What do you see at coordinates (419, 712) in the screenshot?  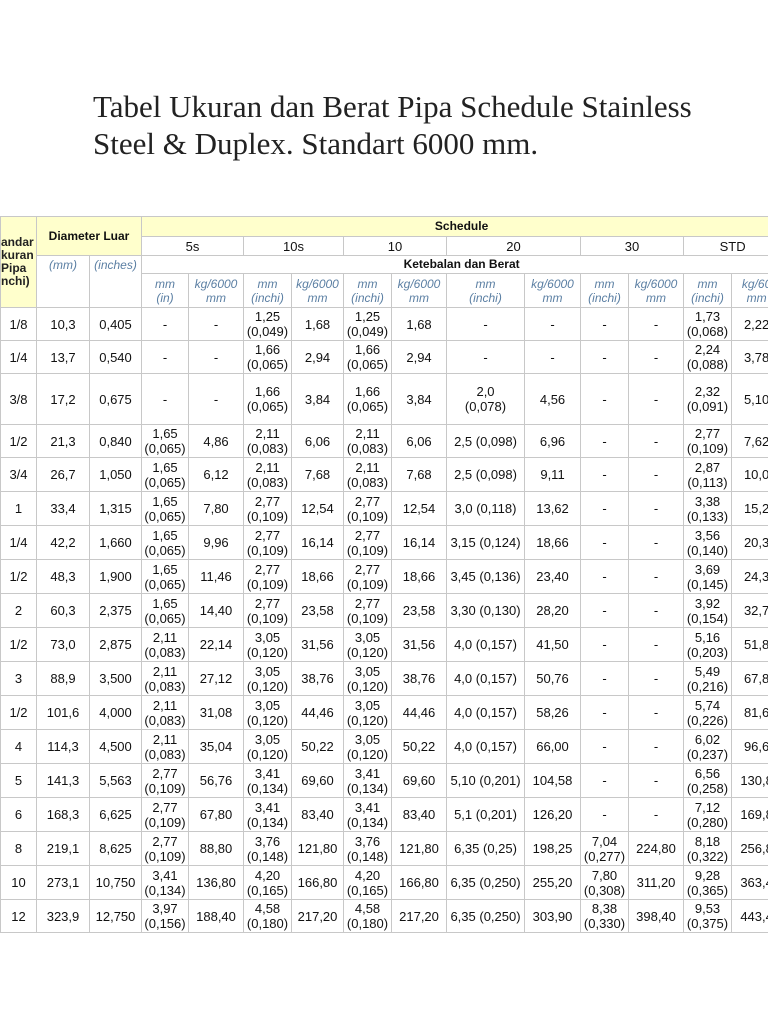 I see `table-cell: 44,46` at bounding box center [419, 712].